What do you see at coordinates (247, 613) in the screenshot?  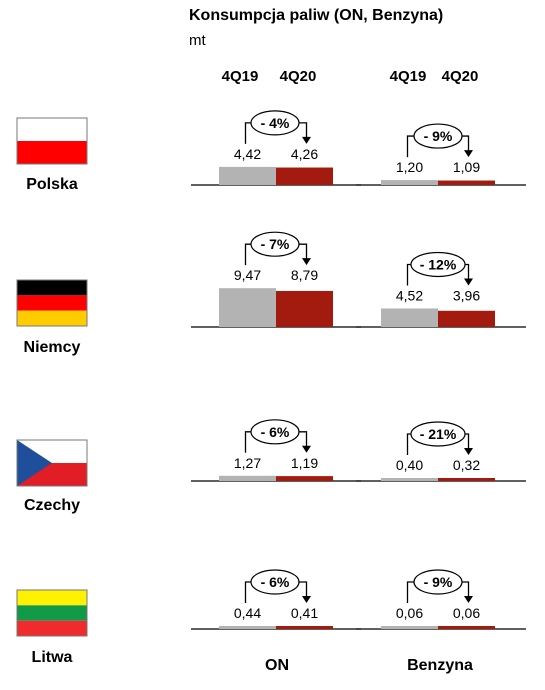 I see `data-label: 0,44` at bounding box center [247, 613].